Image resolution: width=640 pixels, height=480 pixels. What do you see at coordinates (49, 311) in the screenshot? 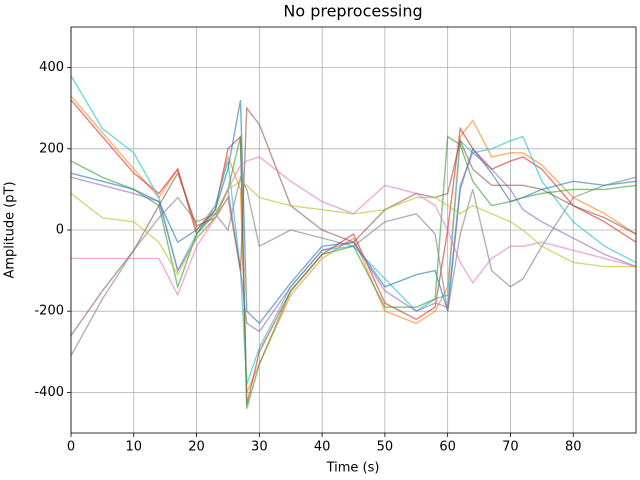
I see `y-tick-label: -200` at bounding box center [49, 311].